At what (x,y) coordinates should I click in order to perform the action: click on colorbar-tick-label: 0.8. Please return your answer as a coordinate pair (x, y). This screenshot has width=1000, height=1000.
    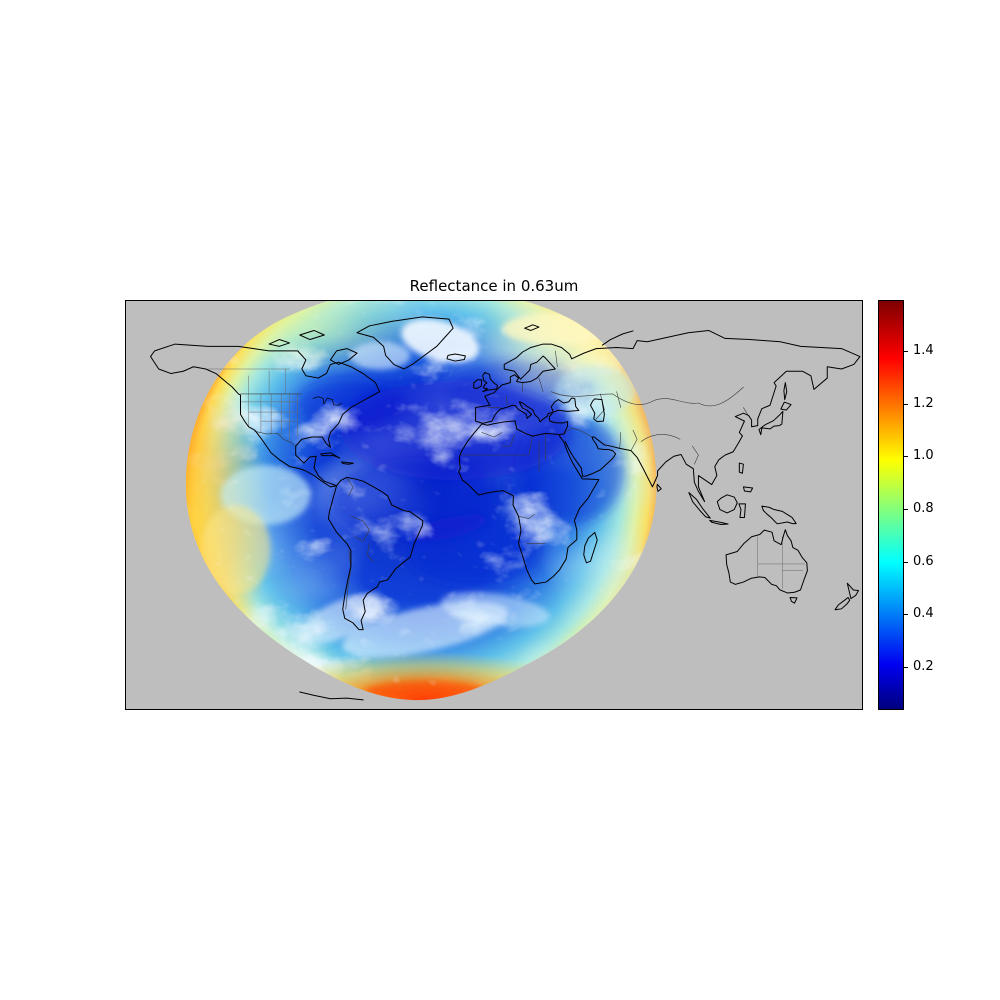
    Looking at the image, I should click on (923, 508).